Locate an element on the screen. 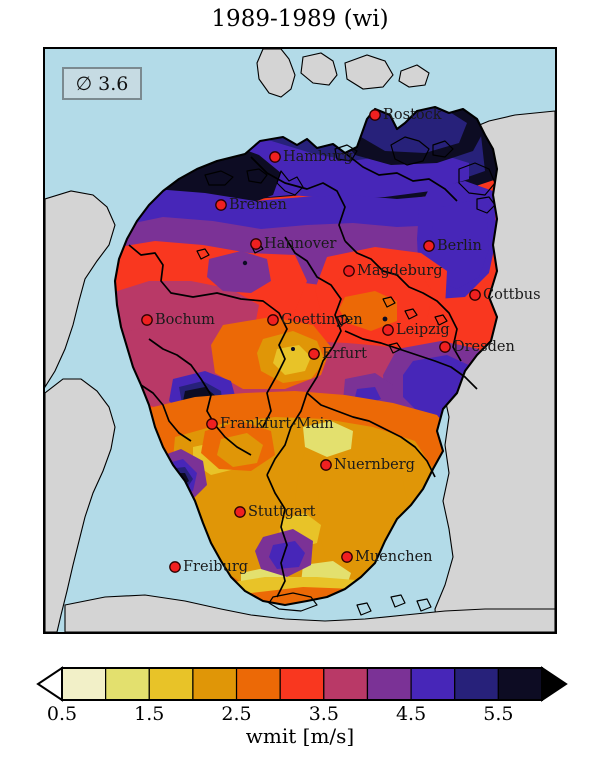 The width and height of the screenshot is (600, 780). city-marker: Rostock is located at coordinates (405, 115).